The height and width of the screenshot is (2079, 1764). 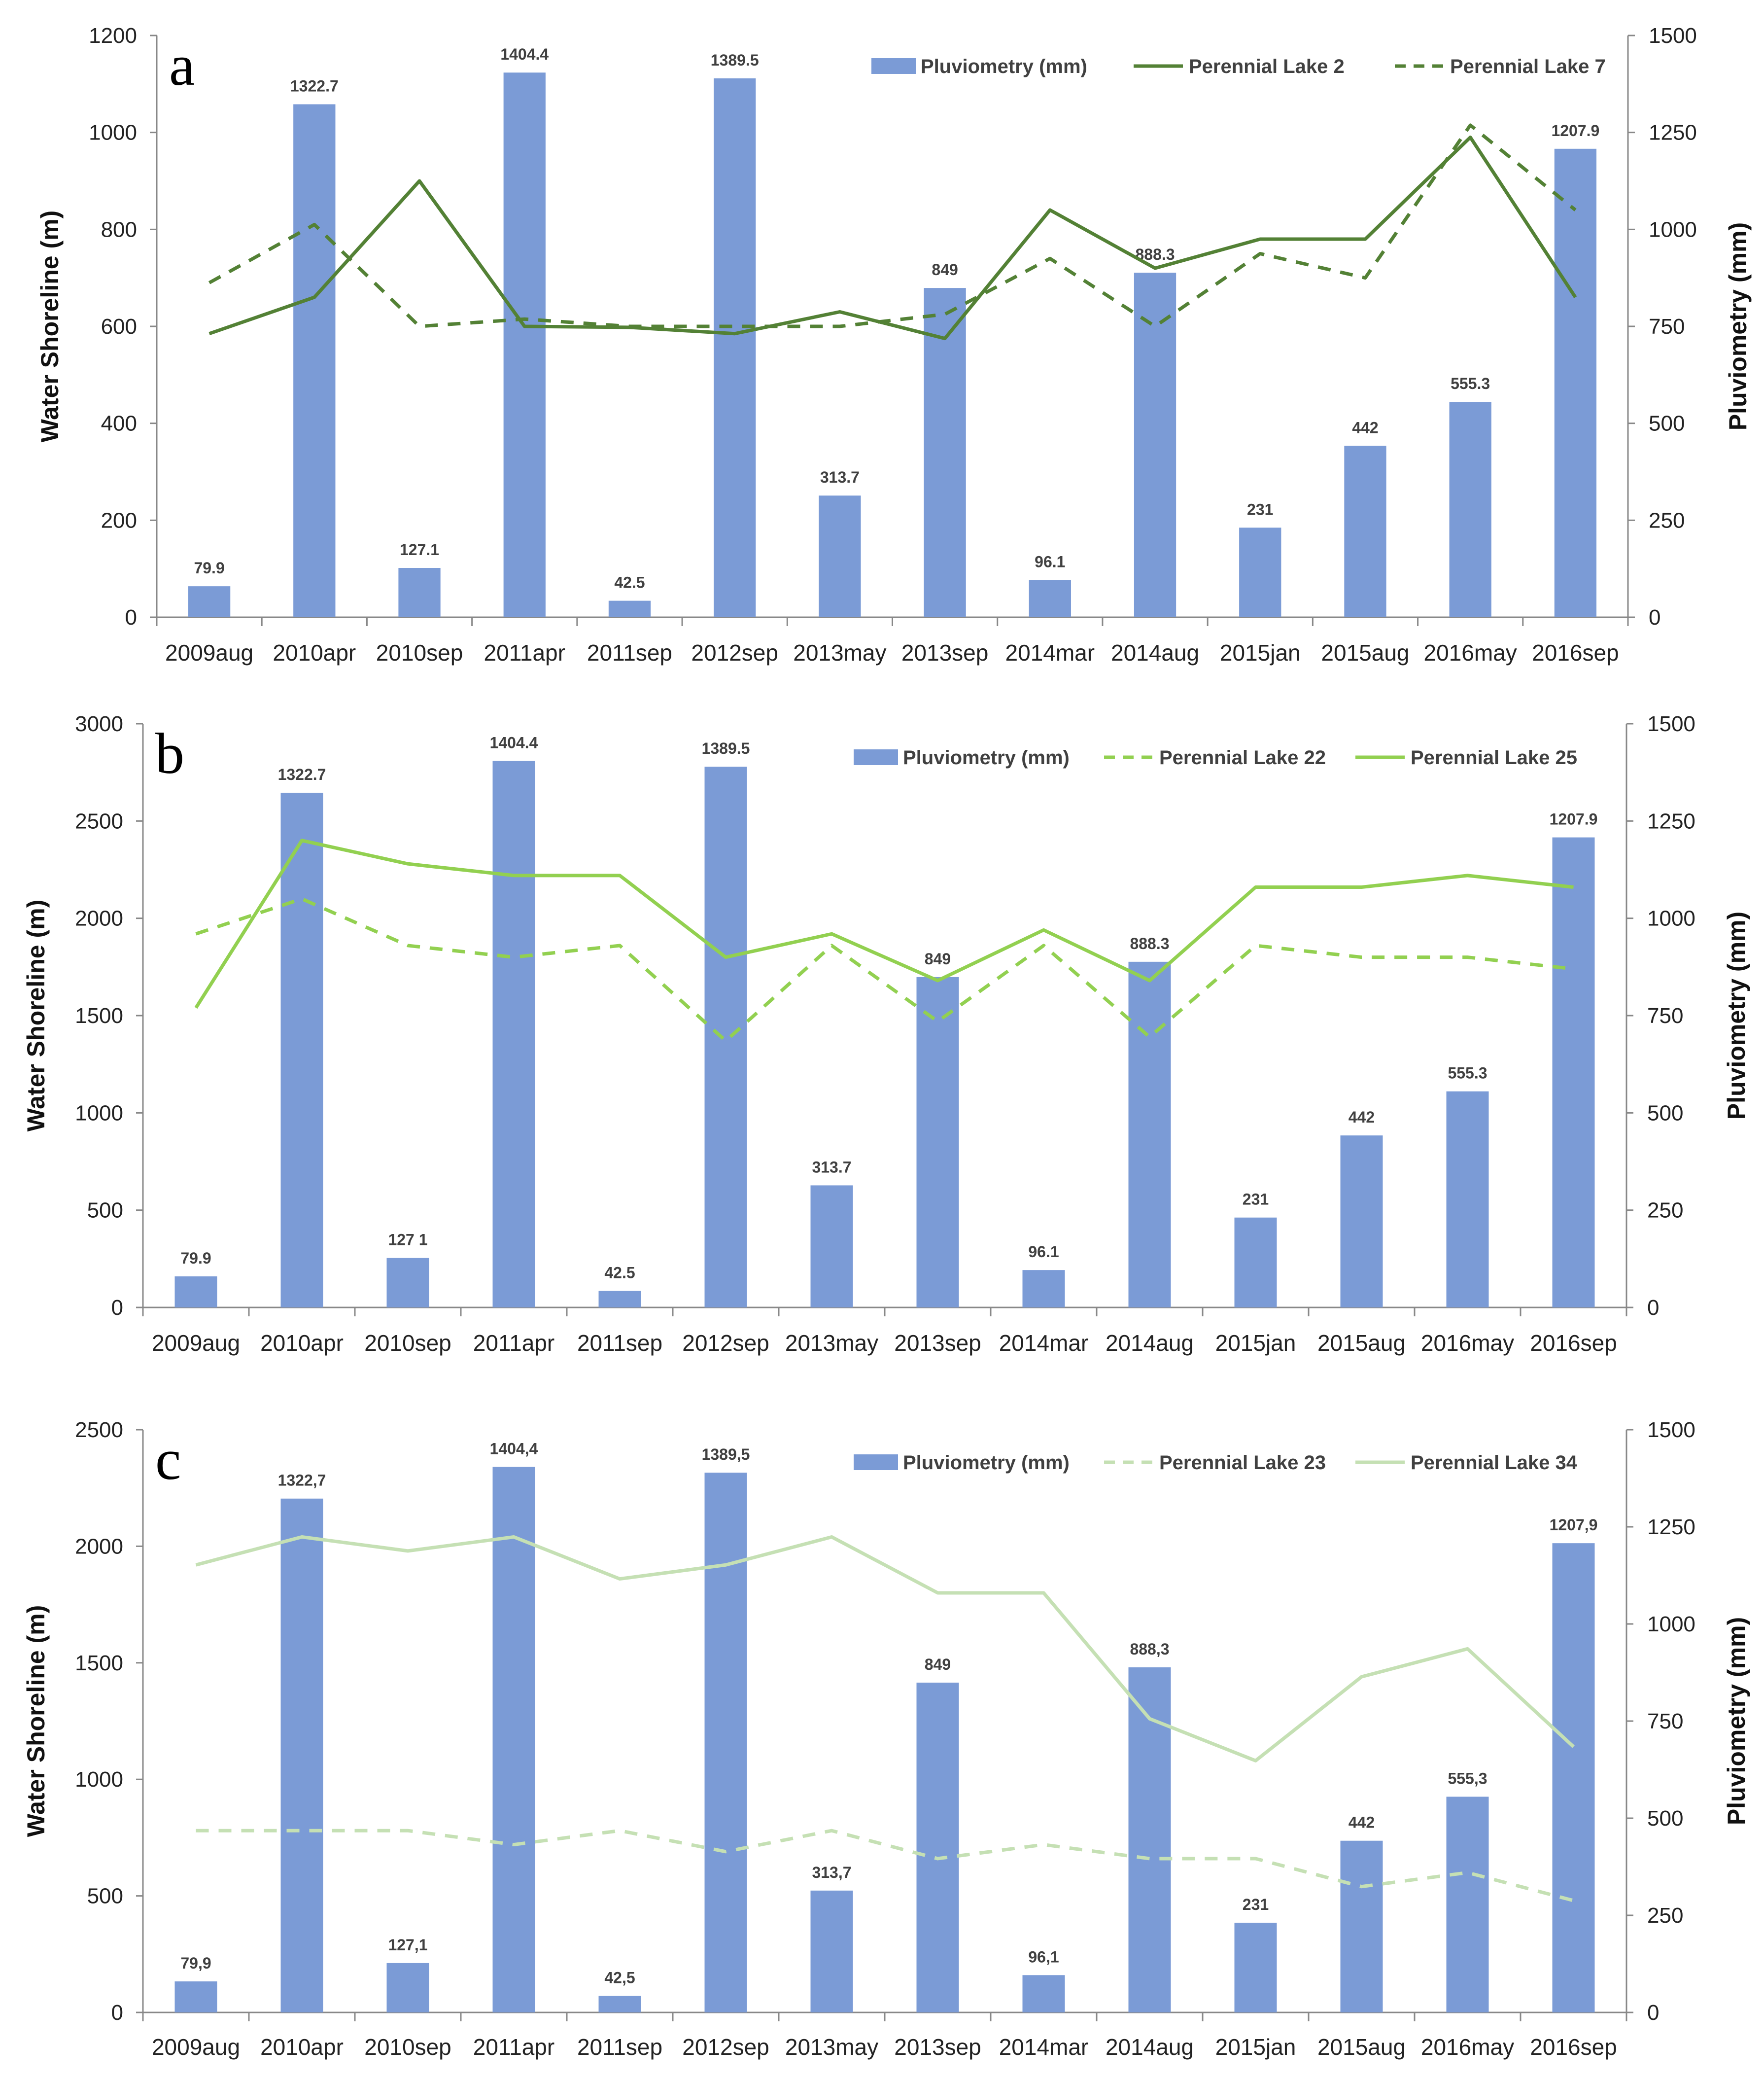 I want to click on bar-data-label: 127,1, so click(x=407, y=1945).